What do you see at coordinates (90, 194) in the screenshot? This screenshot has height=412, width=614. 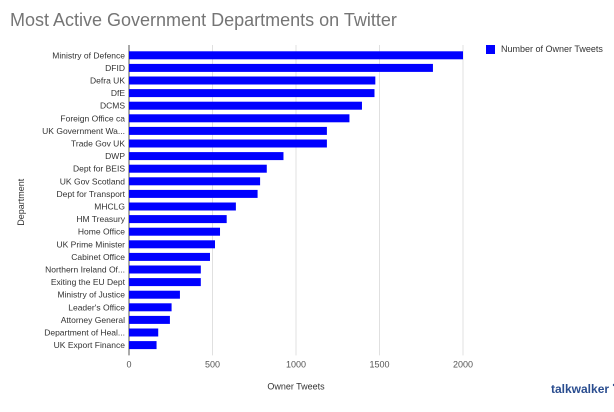 I see `category-label: Dept for Transport` at bounding box center [90, 194].